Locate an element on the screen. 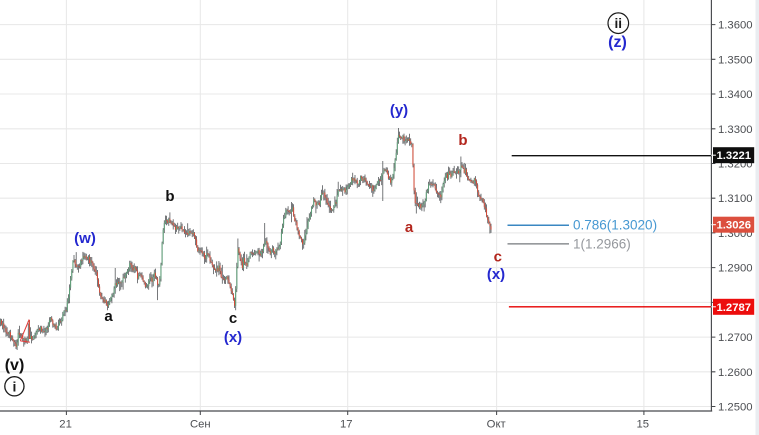  svg-text: 1(1.2966) is located at coordinates (602, 243).